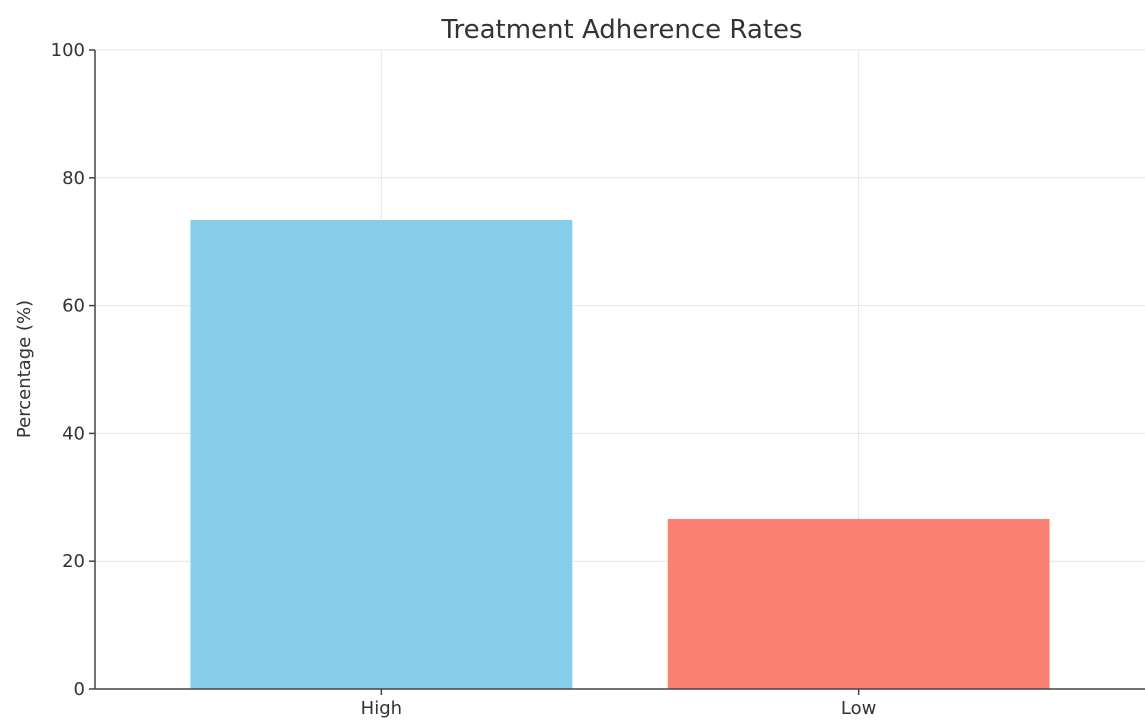 The image size is (1145, 720). What do you see at coordinates (858, 708) in the screenshot?
I see `x-tick-label-low: Low` at bounding box center [858, 708].